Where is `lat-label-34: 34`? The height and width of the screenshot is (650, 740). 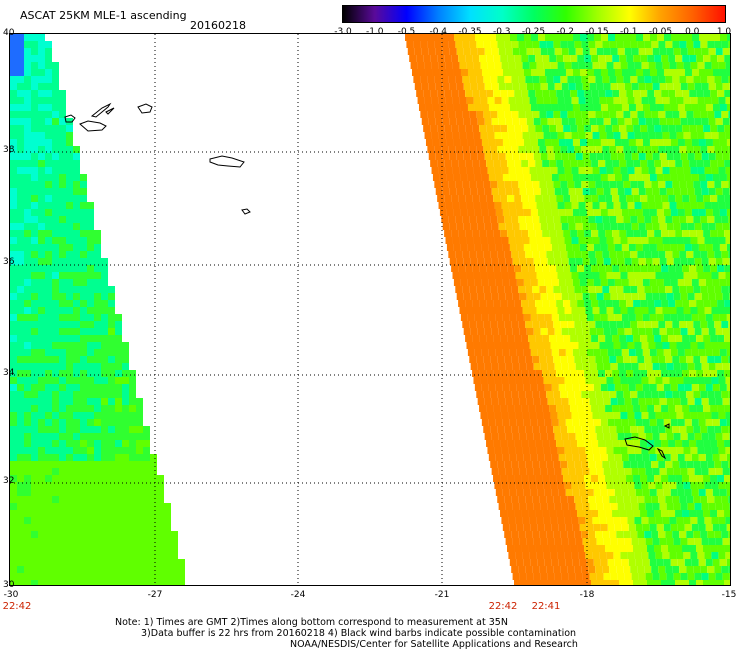
lat-label-34: 34 is located at coordinates (9, 373).